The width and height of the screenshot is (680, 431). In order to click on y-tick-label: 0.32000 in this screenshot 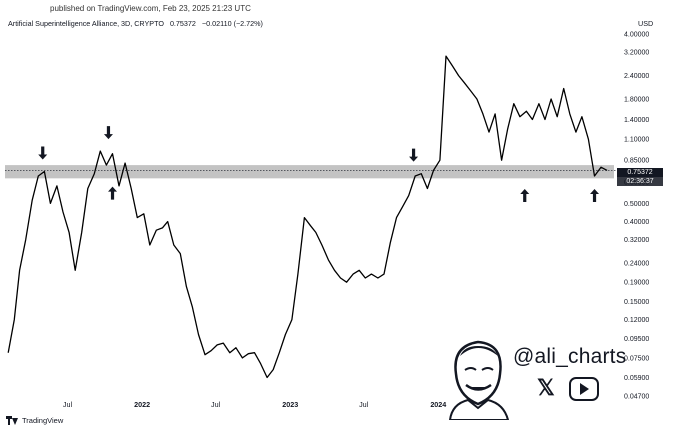, I will do `click(636, 240)`.